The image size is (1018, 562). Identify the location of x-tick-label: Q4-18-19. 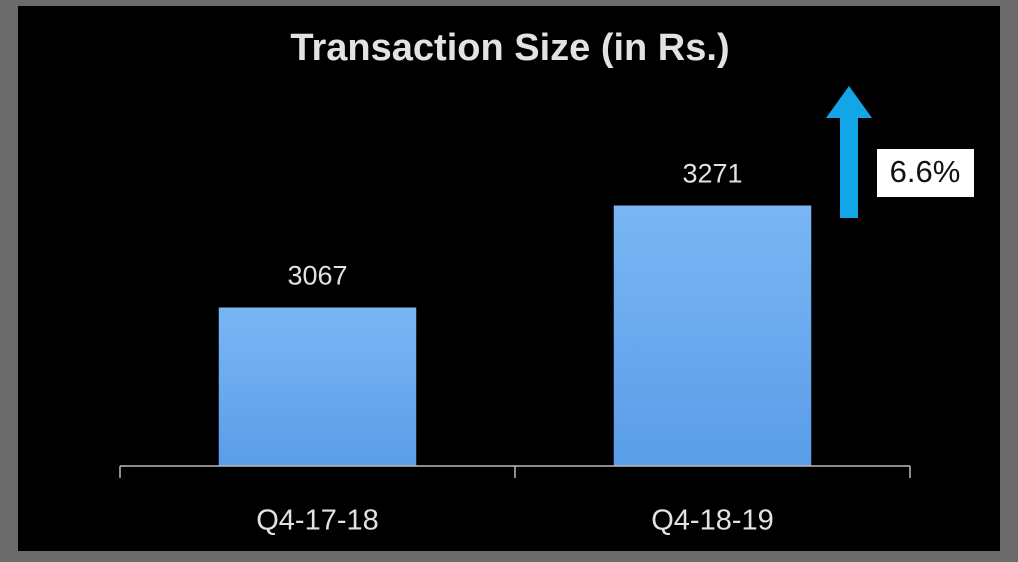
(712, 521).